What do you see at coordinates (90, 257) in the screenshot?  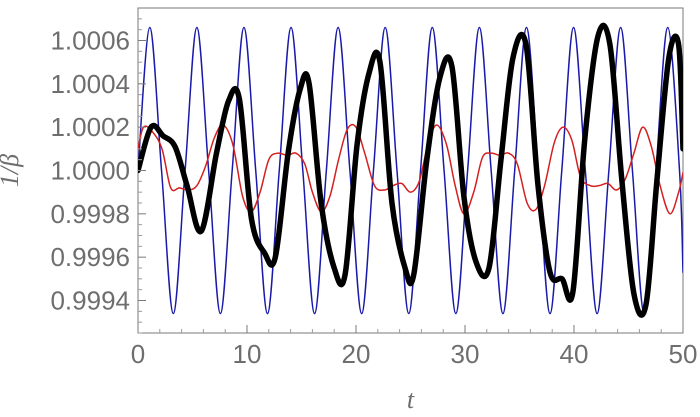 I see `y-tick-label: 0.9996` at bounding box center [90, 257].